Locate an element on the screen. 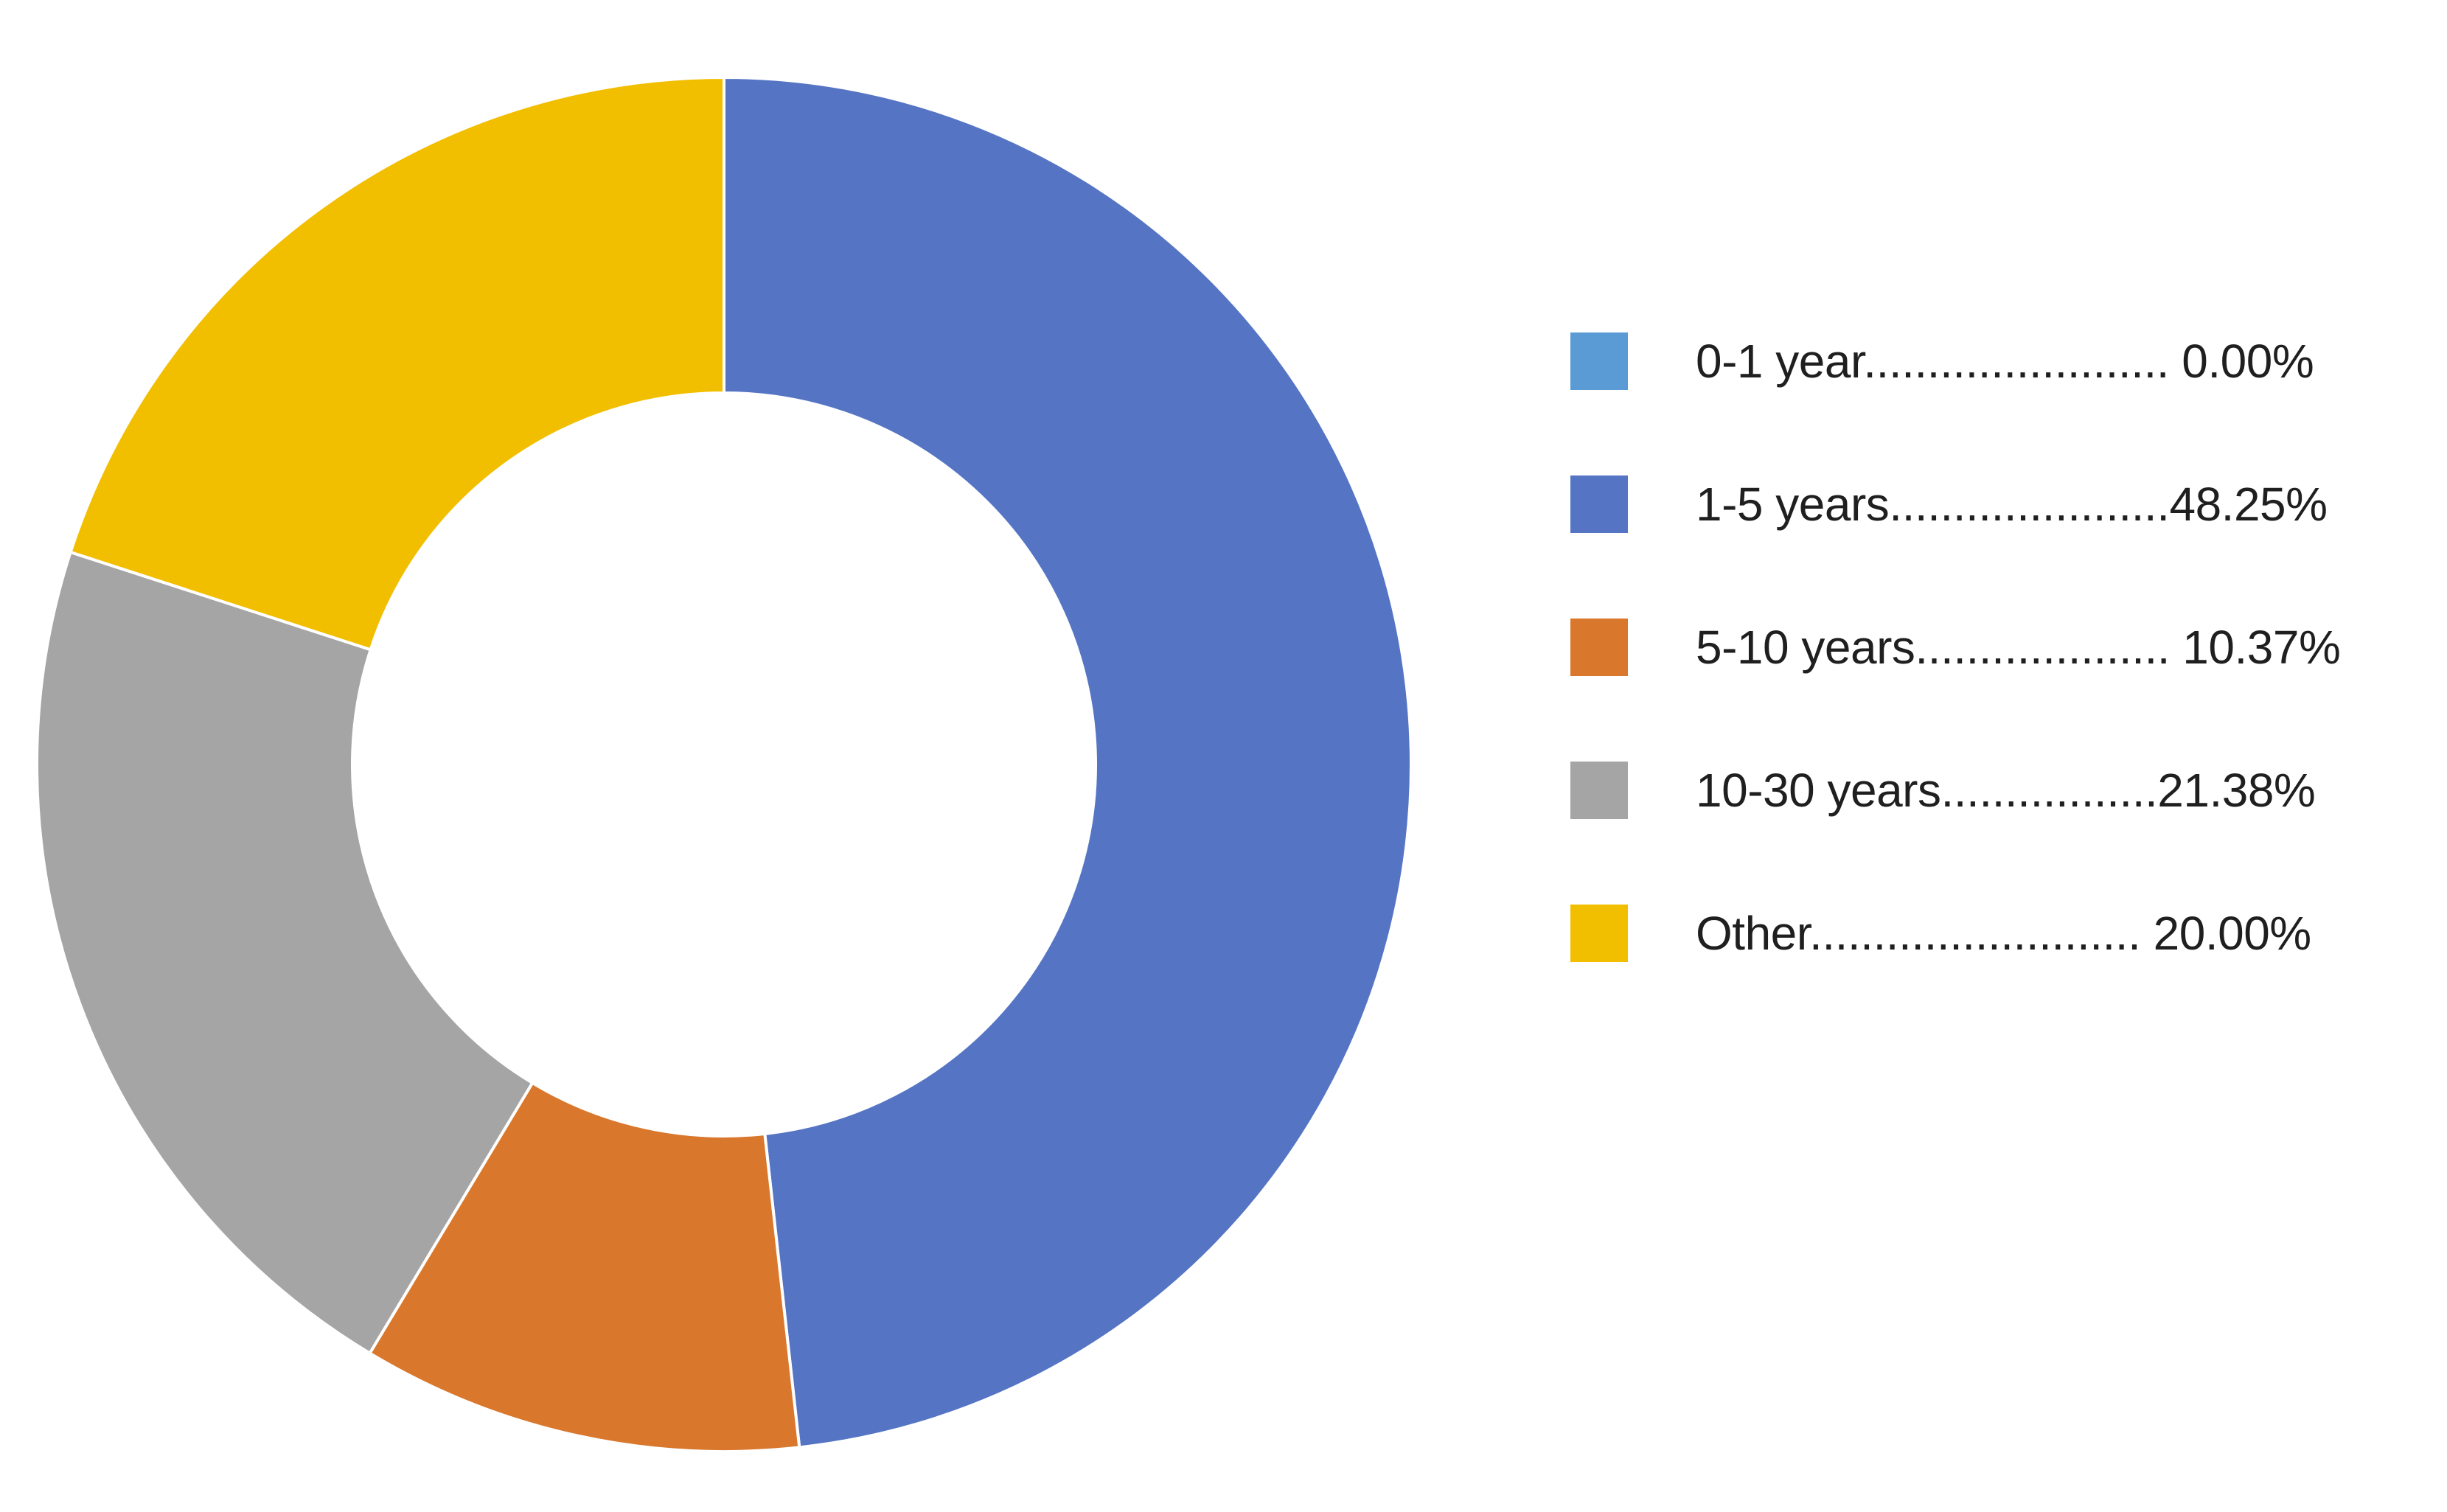  legend-item-10-30-years: 10-30 years.................21.38% is located at coordinates (1964, 790).